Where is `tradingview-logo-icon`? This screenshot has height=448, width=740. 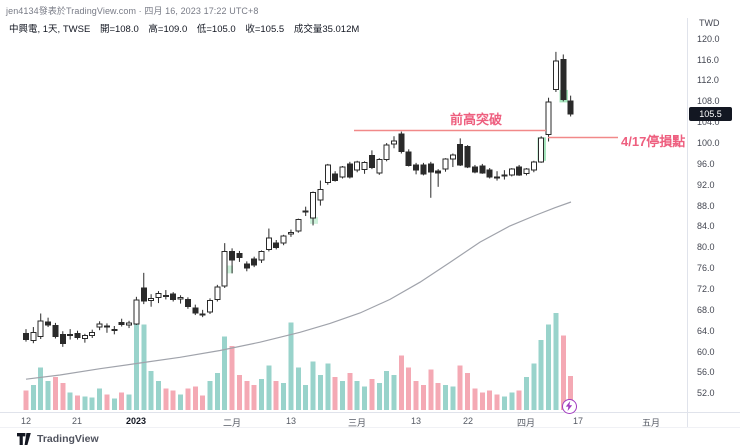
tradingview-logo-icon is located at coordinates (24, 439).